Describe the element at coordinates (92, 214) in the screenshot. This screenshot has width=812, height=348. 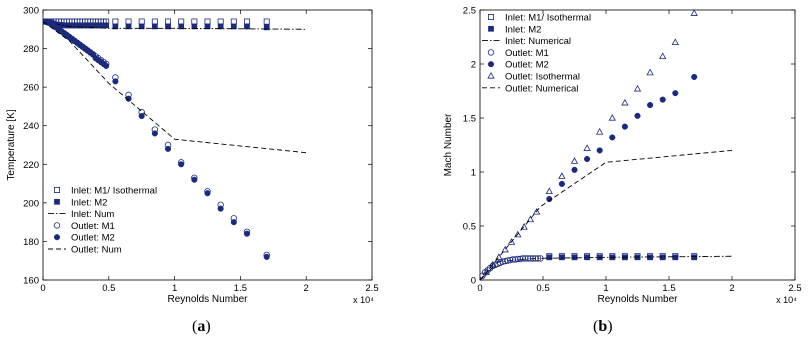
I see `legend-label: Inlet: Num` at that location.